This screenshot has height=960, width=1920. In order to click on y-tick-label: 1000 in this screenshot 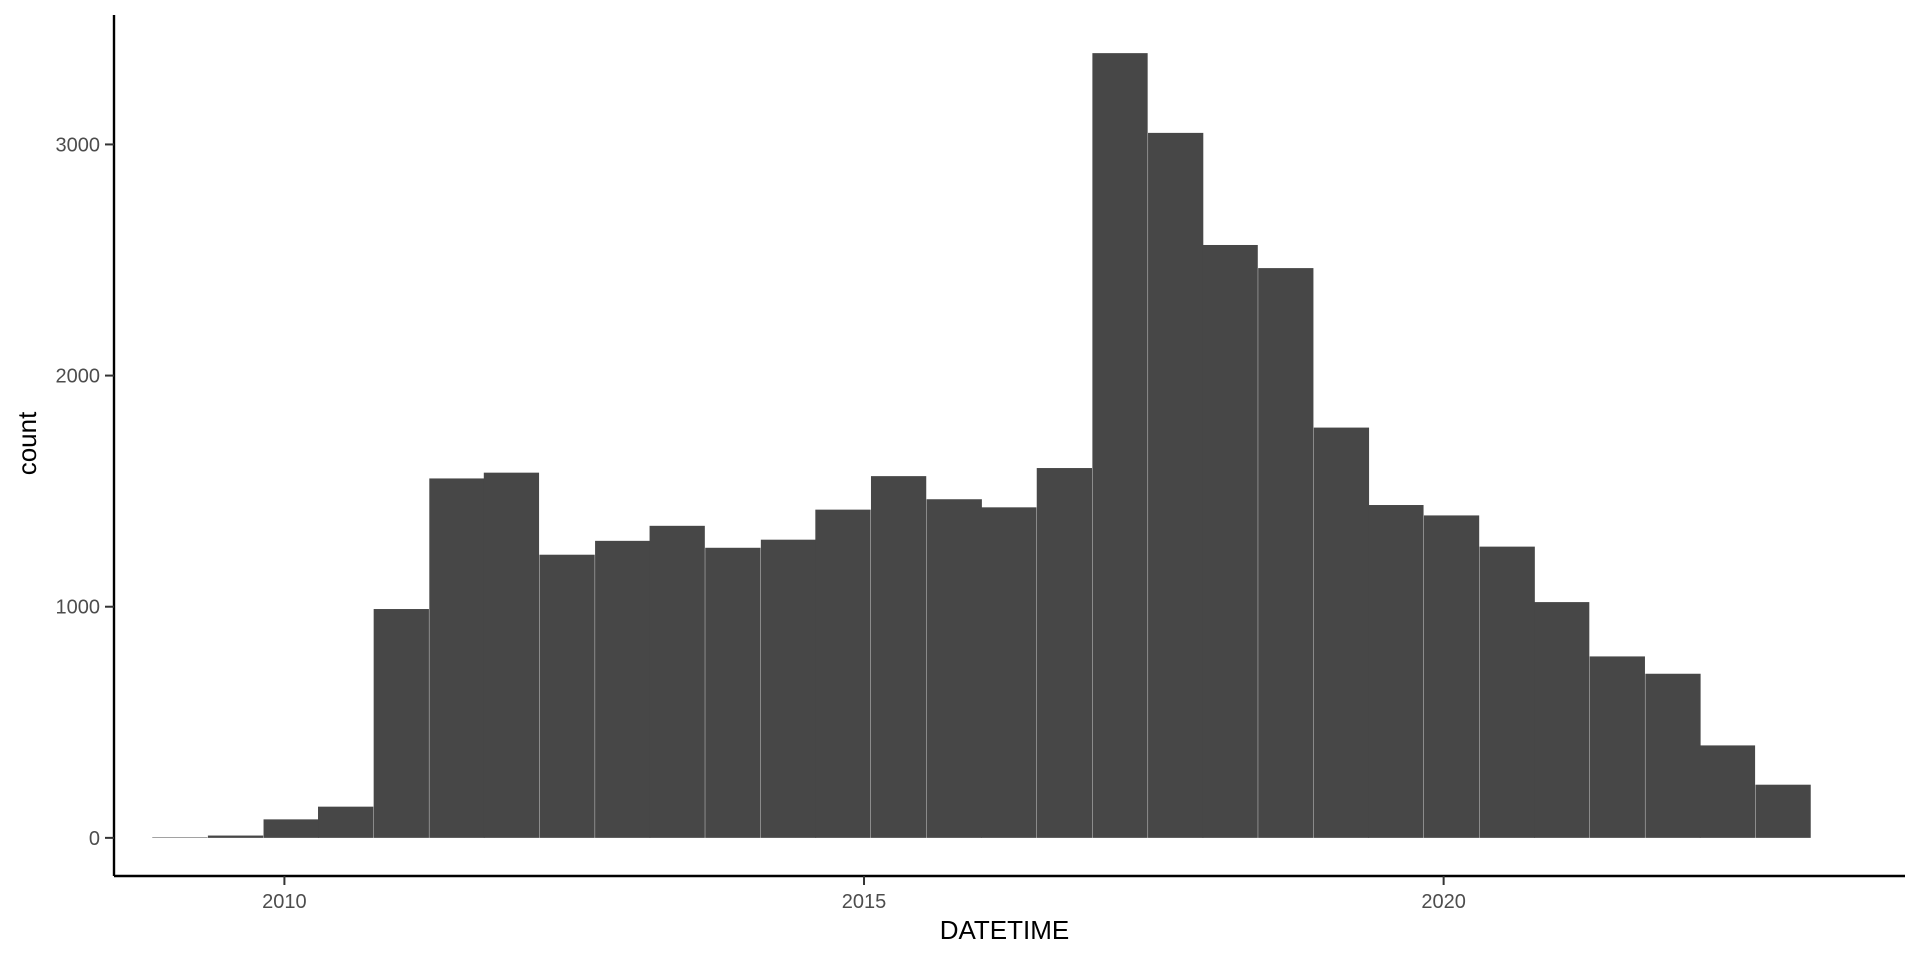, I will do `click(78, 608)`.